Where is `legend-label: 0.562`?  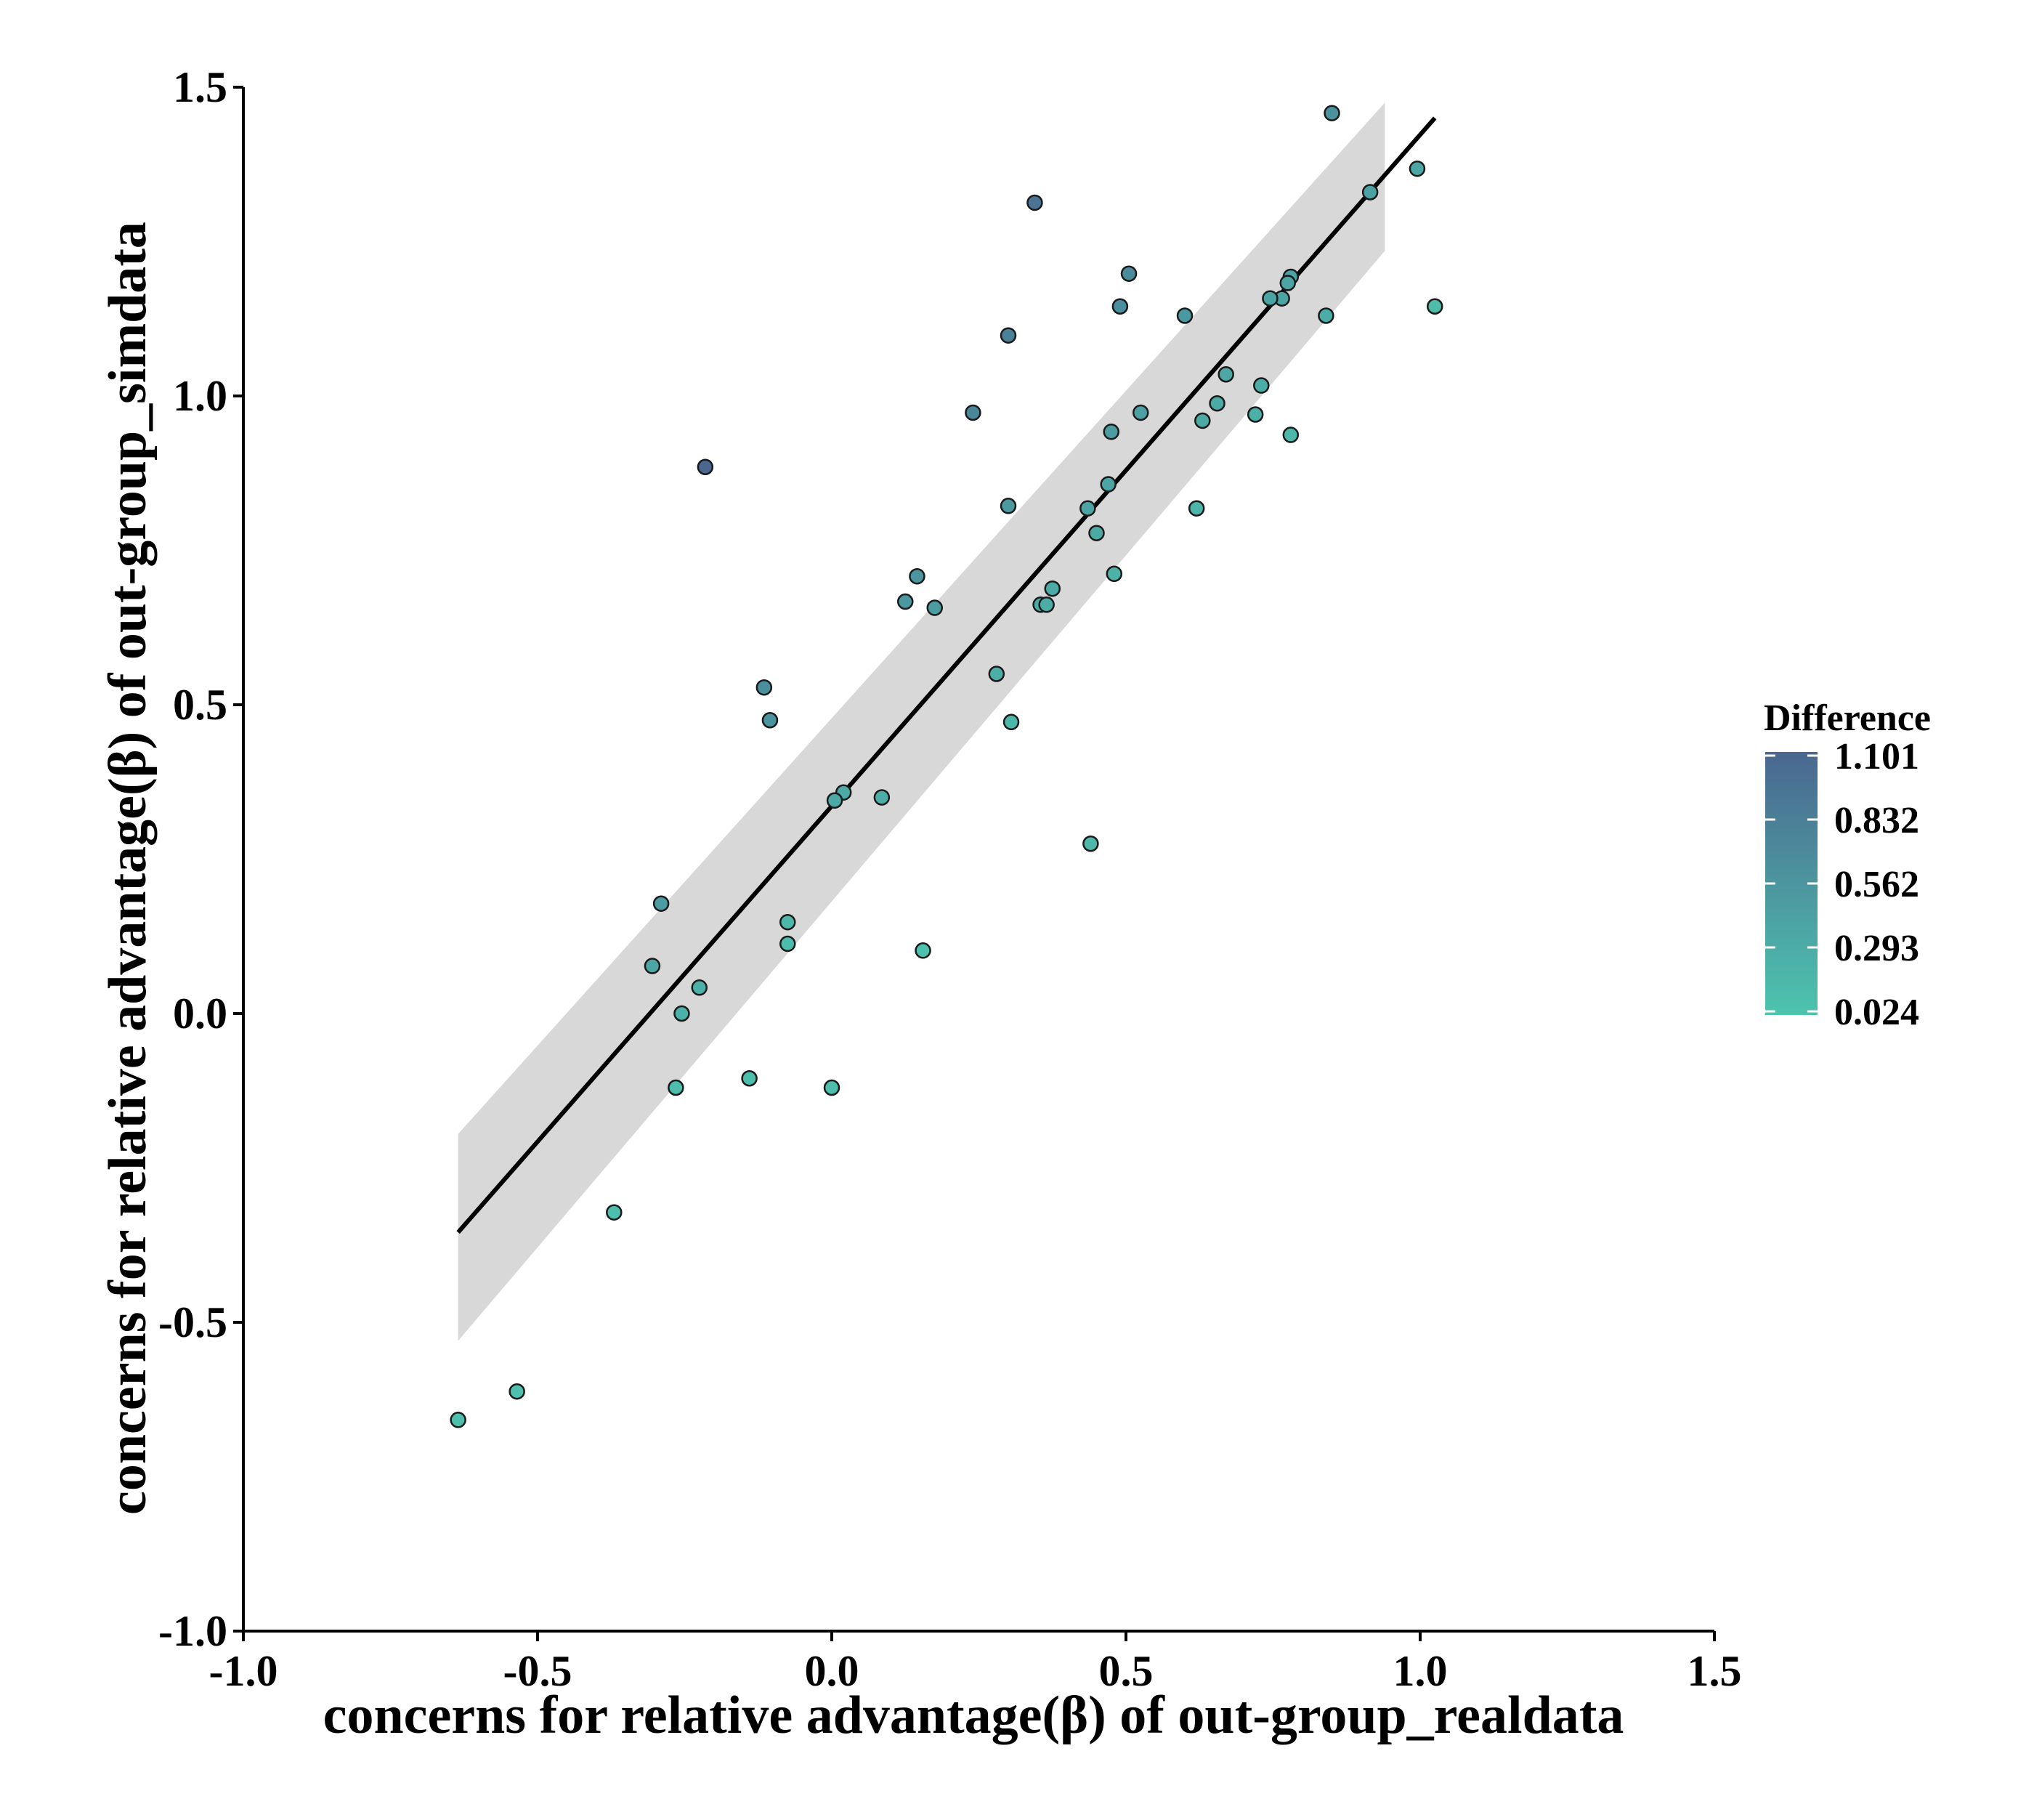 legend-label: 0.562 is located at coordinates (1876, 884).